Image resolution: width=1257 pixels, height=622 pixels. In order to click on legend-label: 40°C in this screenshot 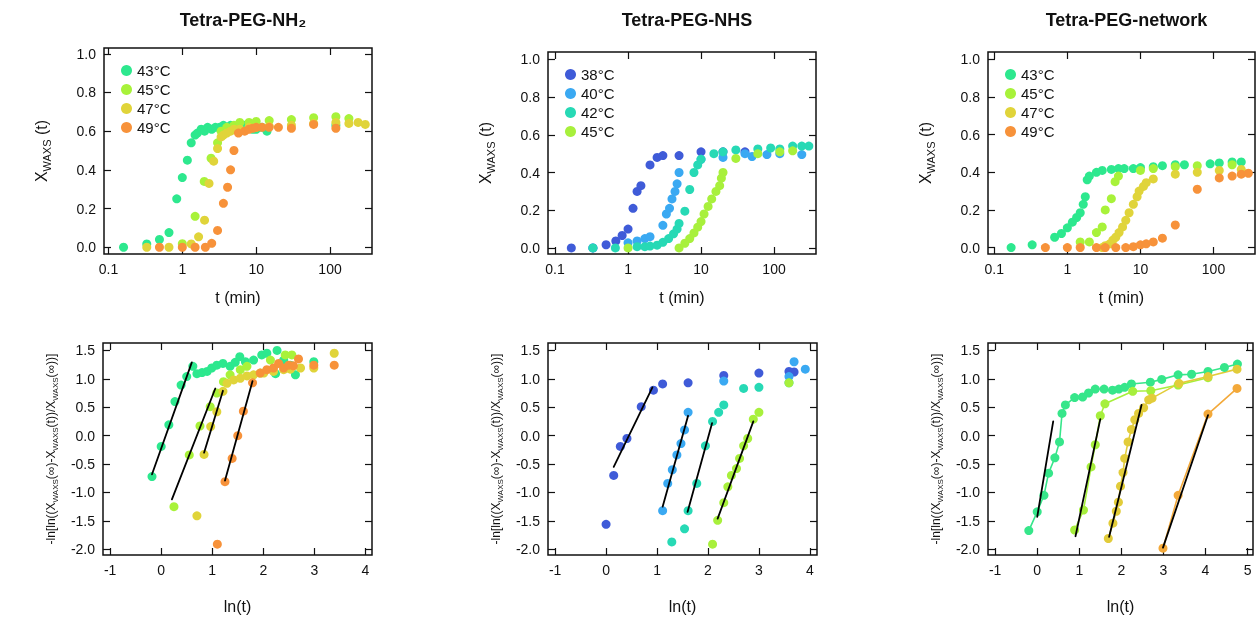, I will do `click(598, 93)`.